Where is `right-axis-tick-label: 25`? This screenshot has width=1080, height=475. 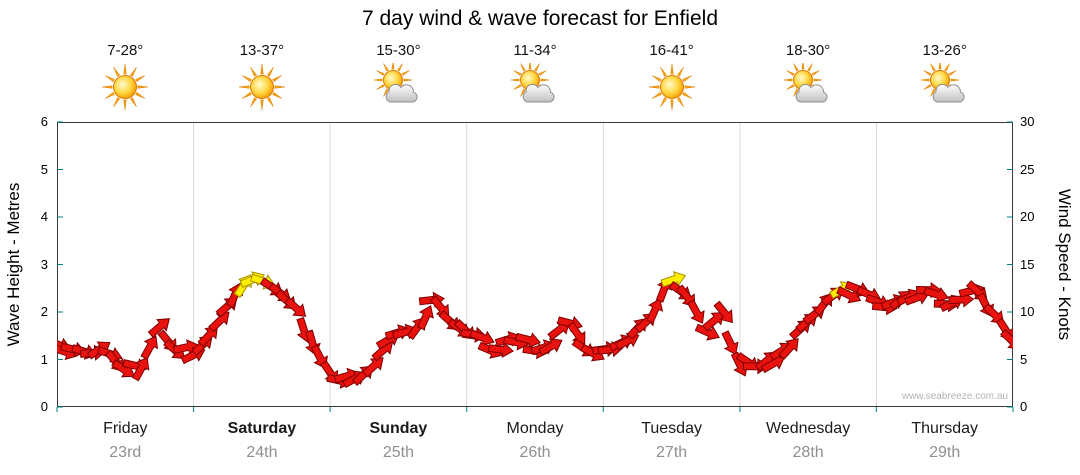 right-axis-tick-label: 25 is located at coordinates (1027, 169).